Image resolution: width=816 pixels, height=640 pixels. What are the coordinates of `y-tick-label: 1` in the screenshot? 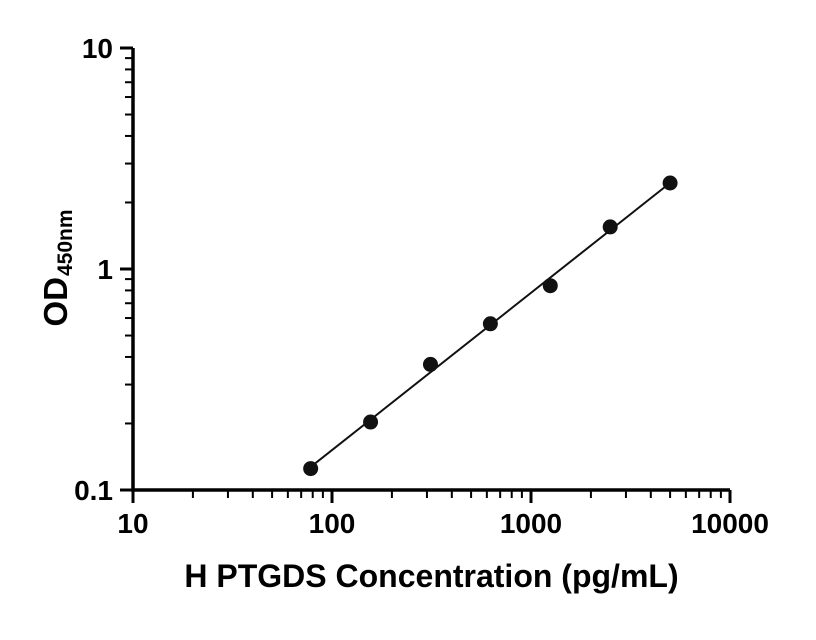 It's located at (105, 269).